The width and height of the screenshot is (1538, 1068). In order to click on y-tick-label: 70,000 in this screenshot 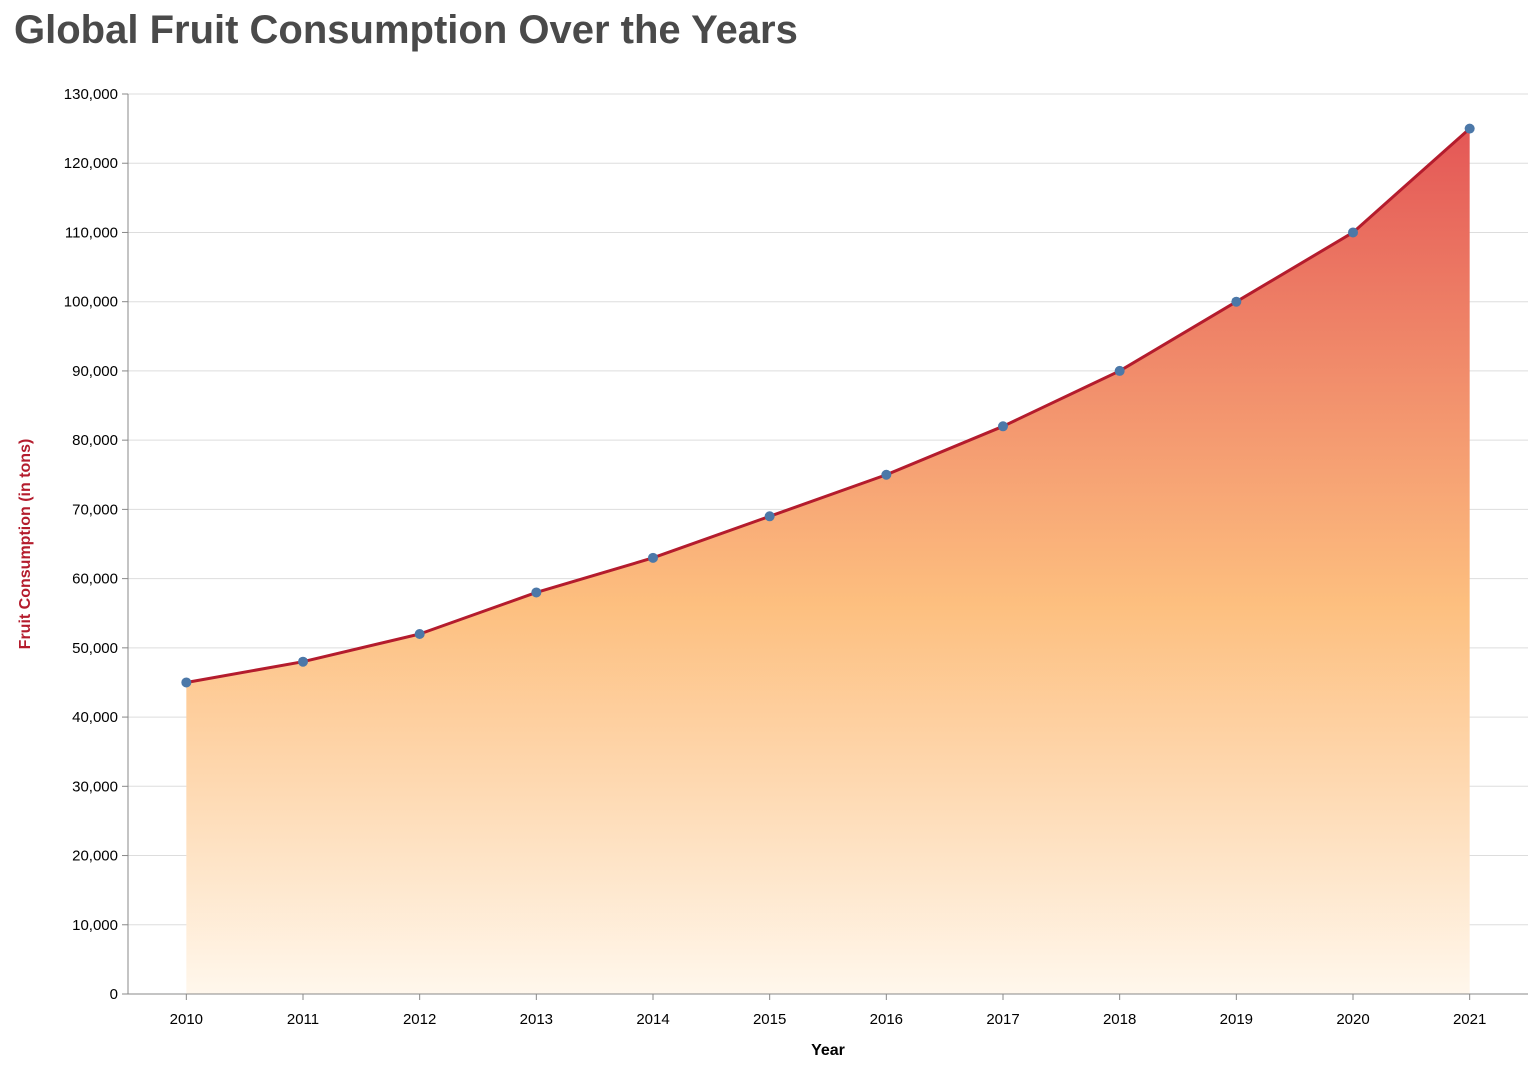, I will do `click(95, 509)`.